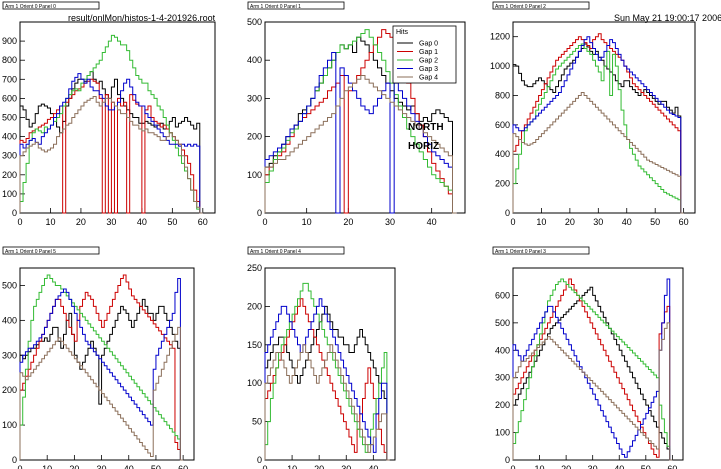 The width and height of the screenshot is (721, 469). I want to click on y-tick-label: 1200, so click(500, 37).